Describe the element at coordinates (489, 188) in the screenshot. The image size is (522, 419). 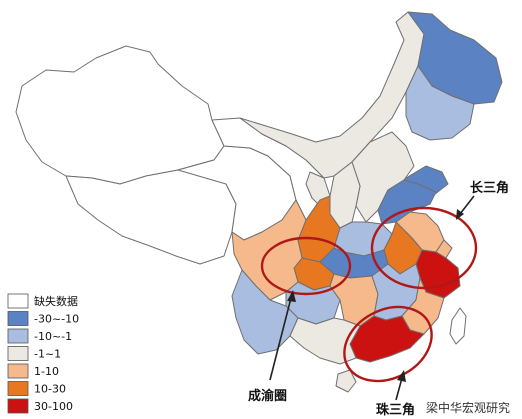
I see `changsanjiao-label: 长三角` at that location.